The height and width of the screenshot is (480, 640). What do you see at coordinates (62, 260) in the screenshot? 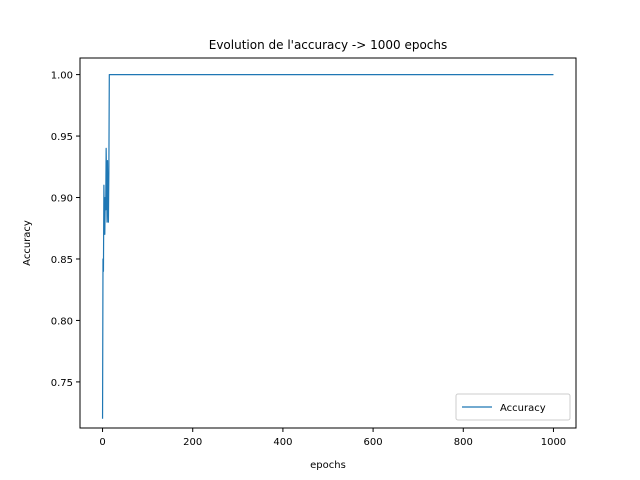
I see `y-tick-label: 0.85` at bounding box center [62, 260].